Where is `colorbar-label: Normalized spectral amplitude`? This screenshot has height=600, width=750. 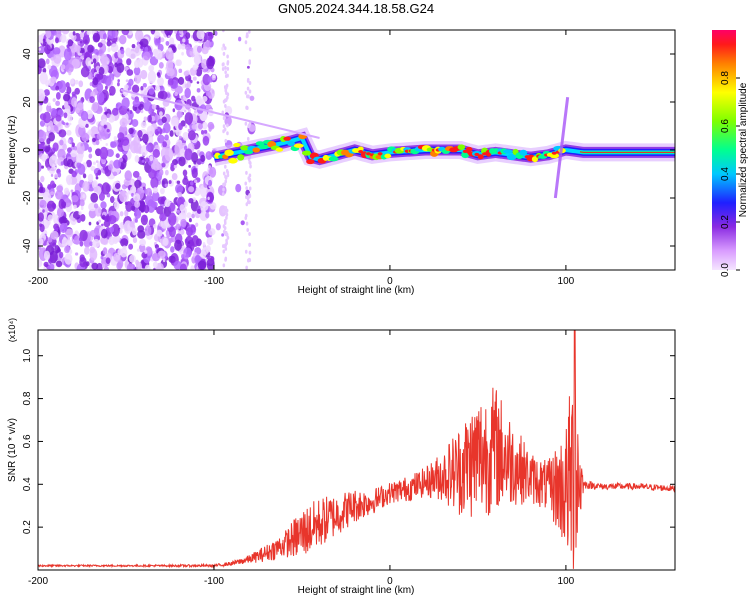 colorbar-label: Normalized spectral amplitude is located at coordinates (743, 149).